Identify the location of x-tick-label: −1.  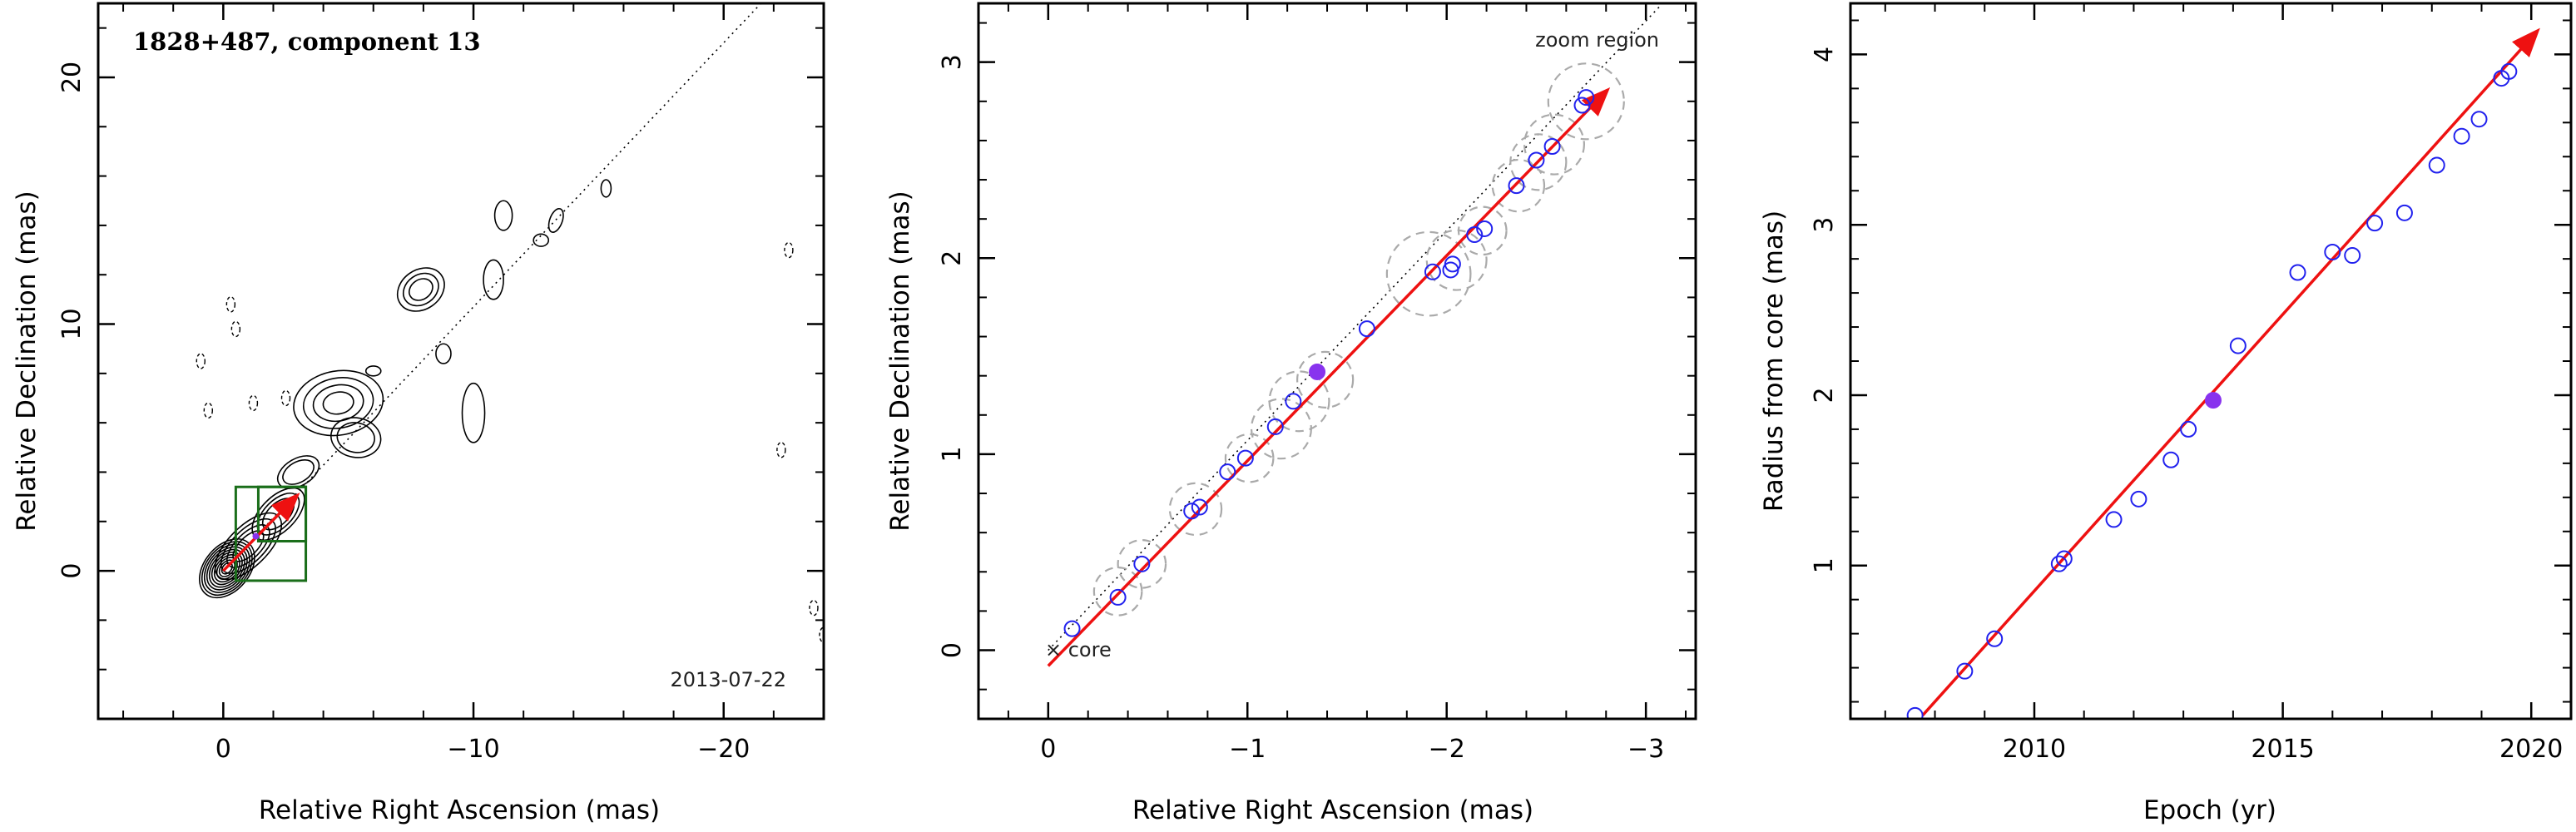
(1248, 749).